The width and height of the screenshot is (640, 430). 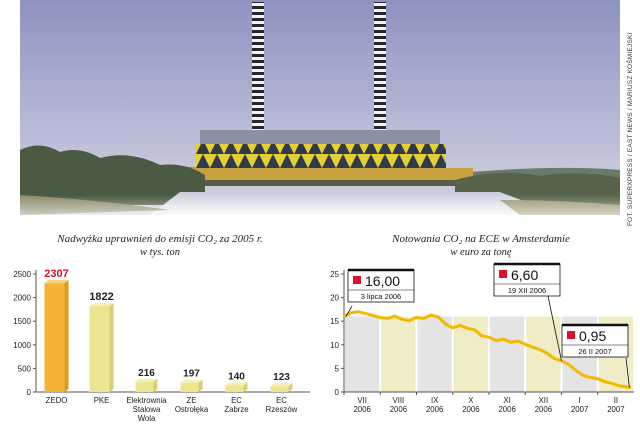 I want to click on annotation-value: 6,60, so click(x=524, y=275).